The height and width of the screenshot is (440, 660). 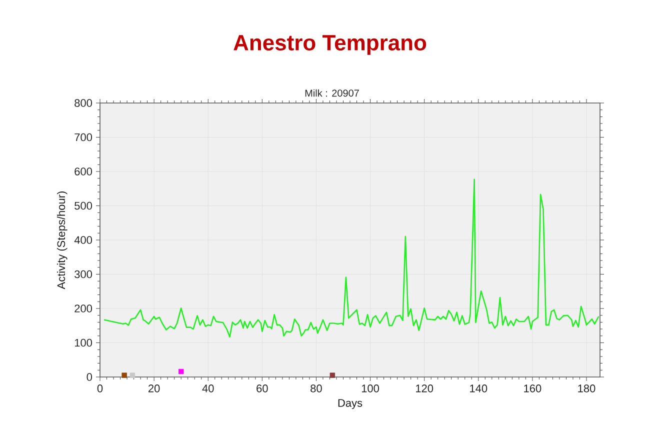 What do you see at coordinates (62, 240) in the screenshot?
I see `y-axis-title: Activity (Steps/hour)` at bounding box center [62, 240].